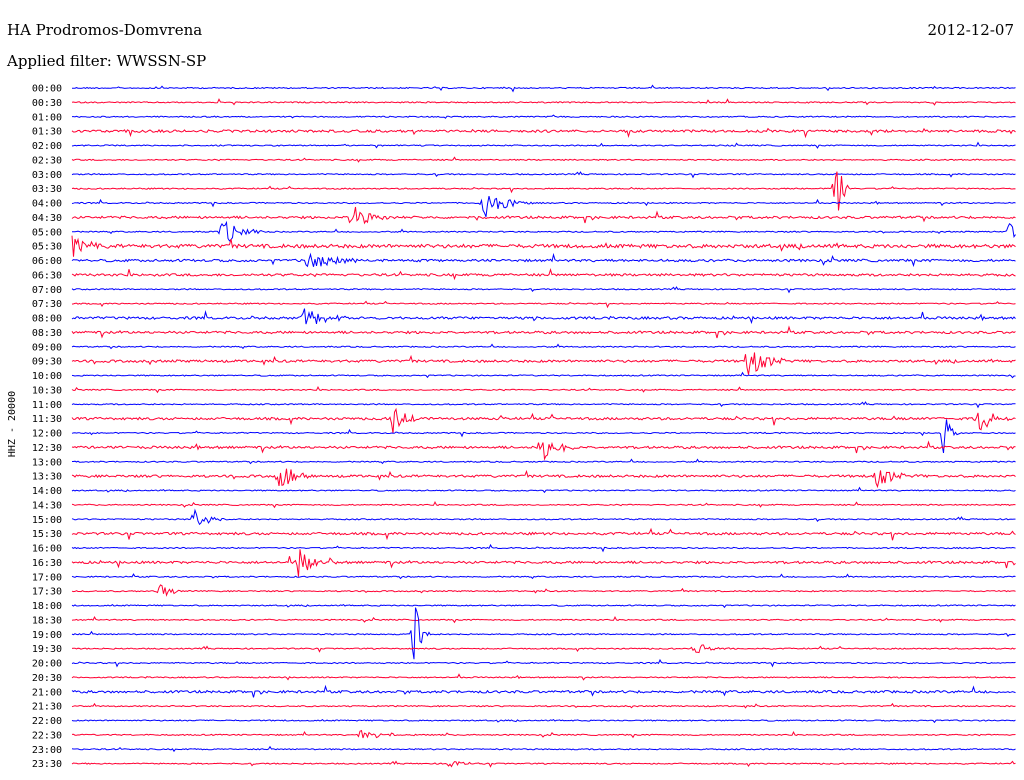 The image size is (1024, 780). I want to click on time-tick-label: 14:30, so click(47, 505).